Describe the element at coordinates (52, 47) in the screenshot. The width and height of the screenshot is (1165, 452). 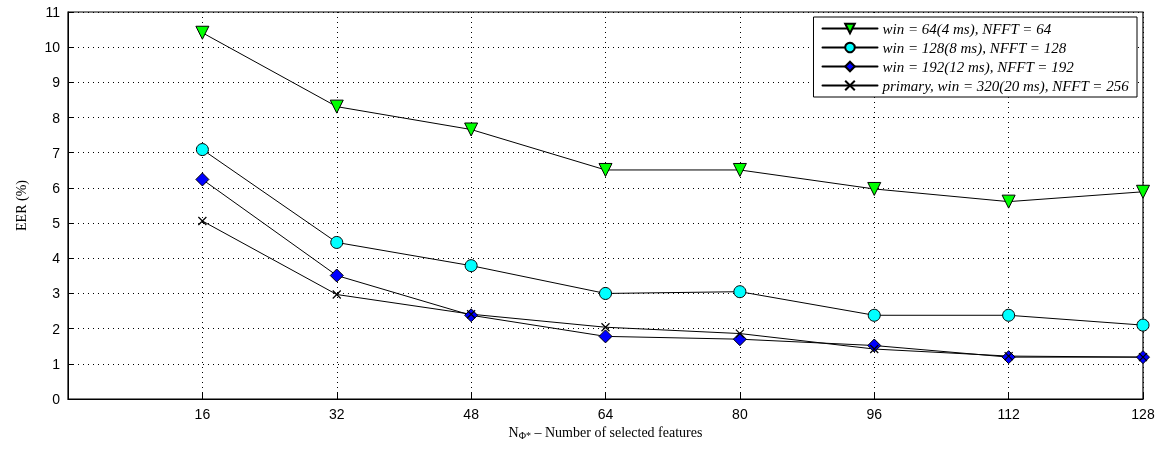
I see `y-tick-label: 10` at that location.